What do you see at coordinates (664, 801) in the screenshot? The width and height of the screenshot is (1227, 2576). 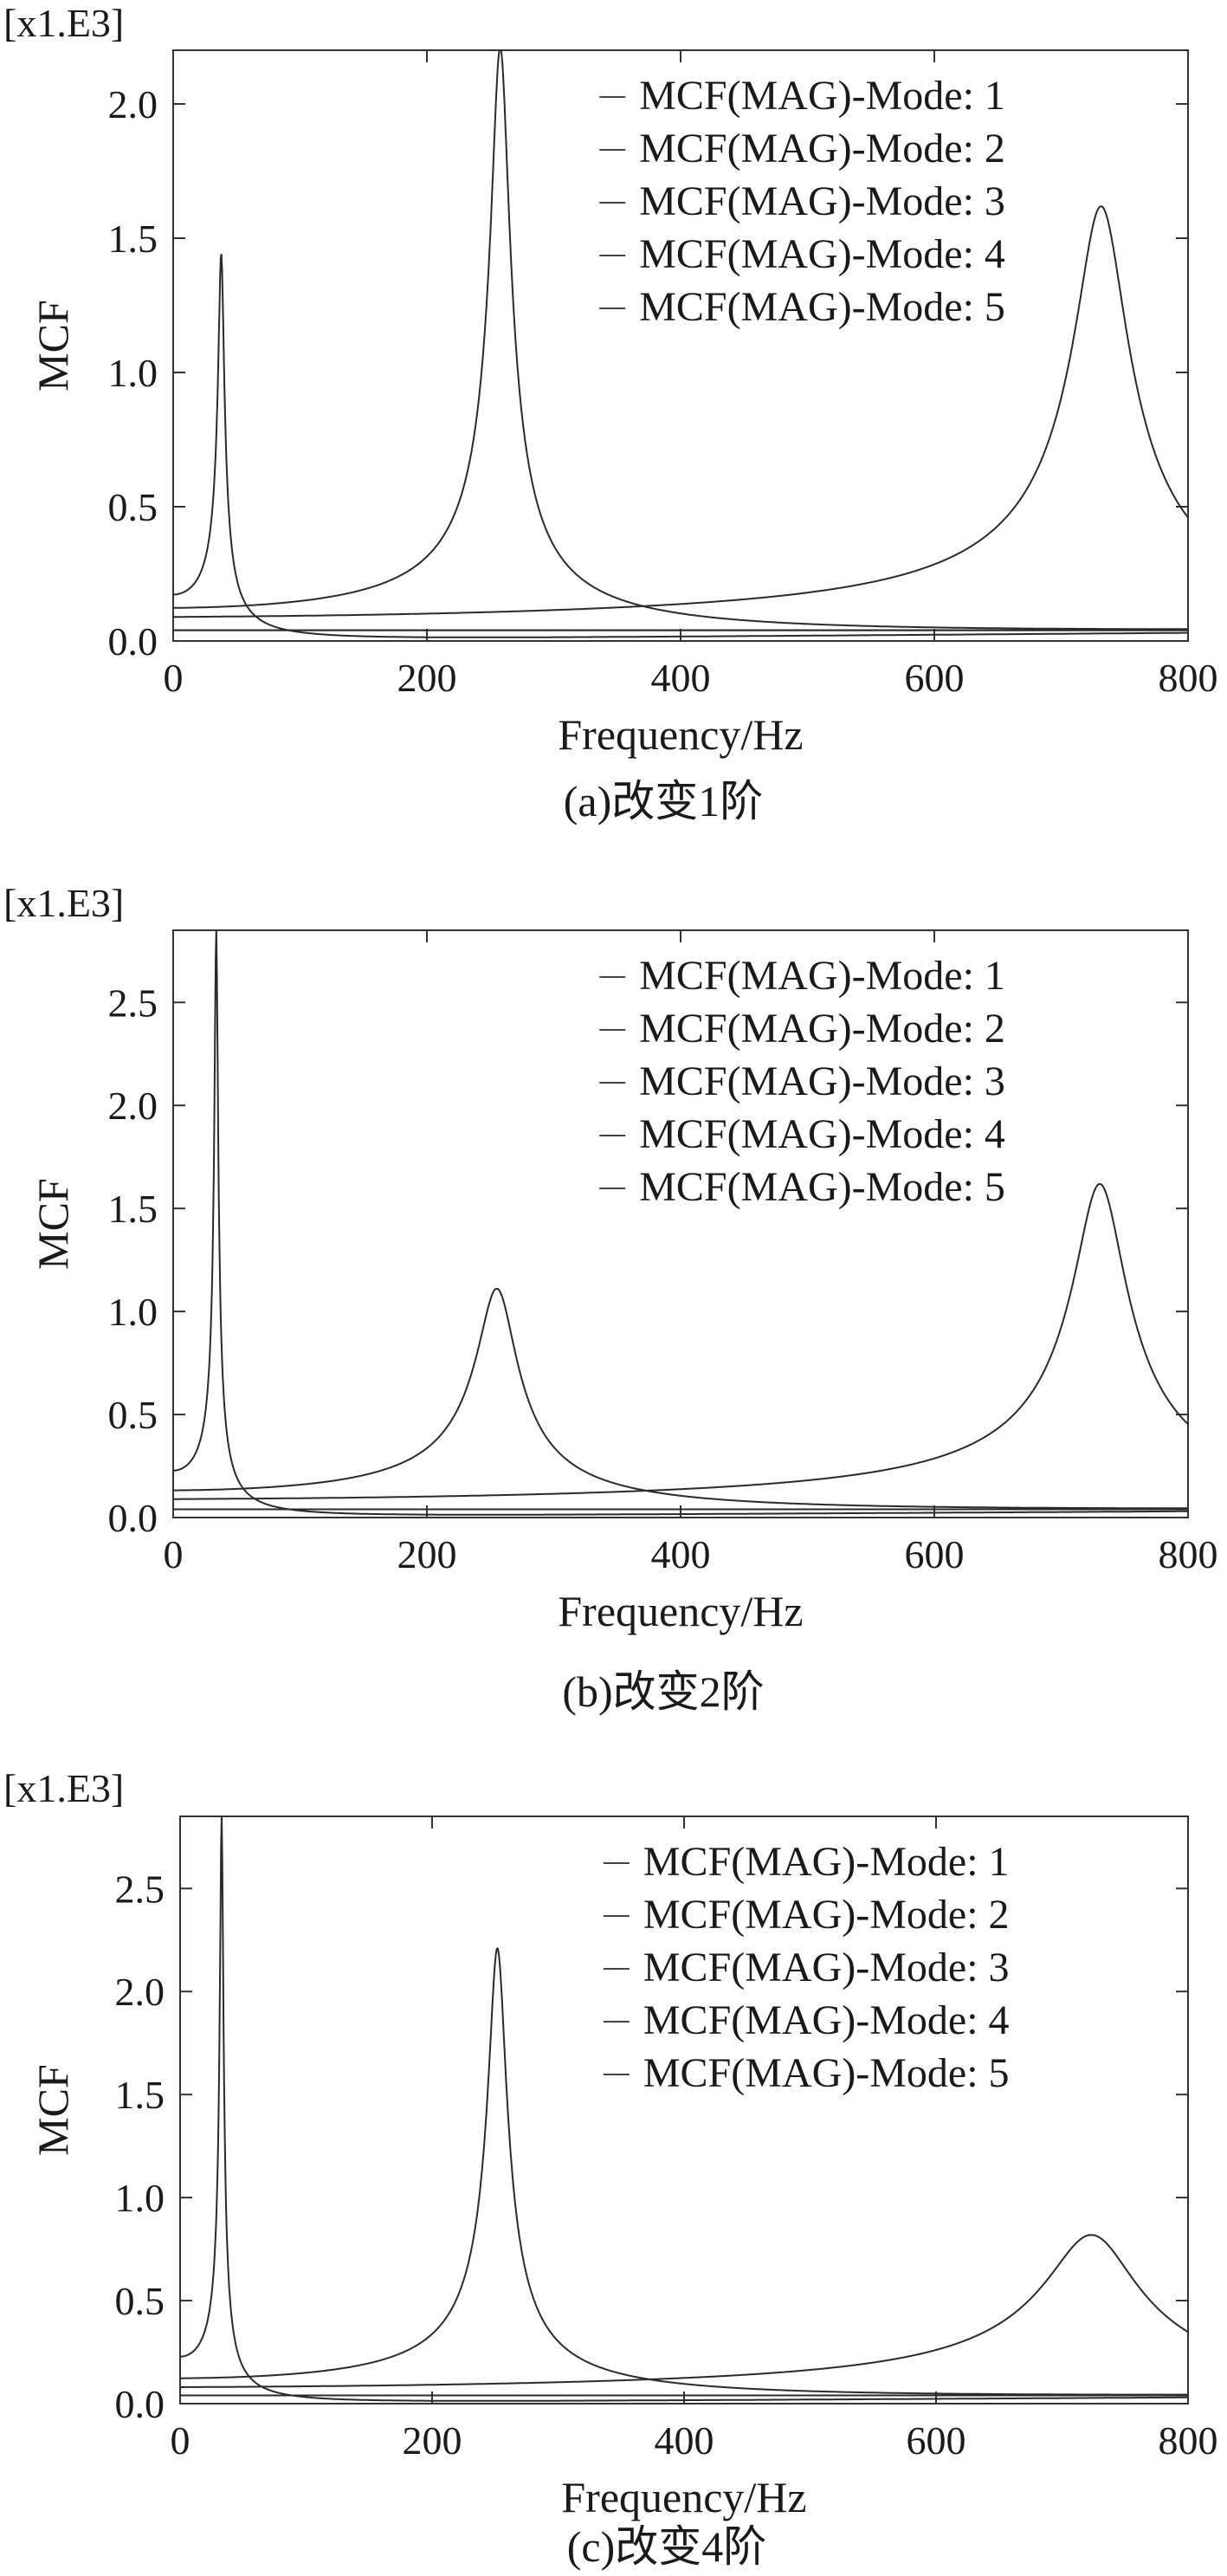 I see `panel-caption: (a)改变1阶` at bounding box center [664, 801].